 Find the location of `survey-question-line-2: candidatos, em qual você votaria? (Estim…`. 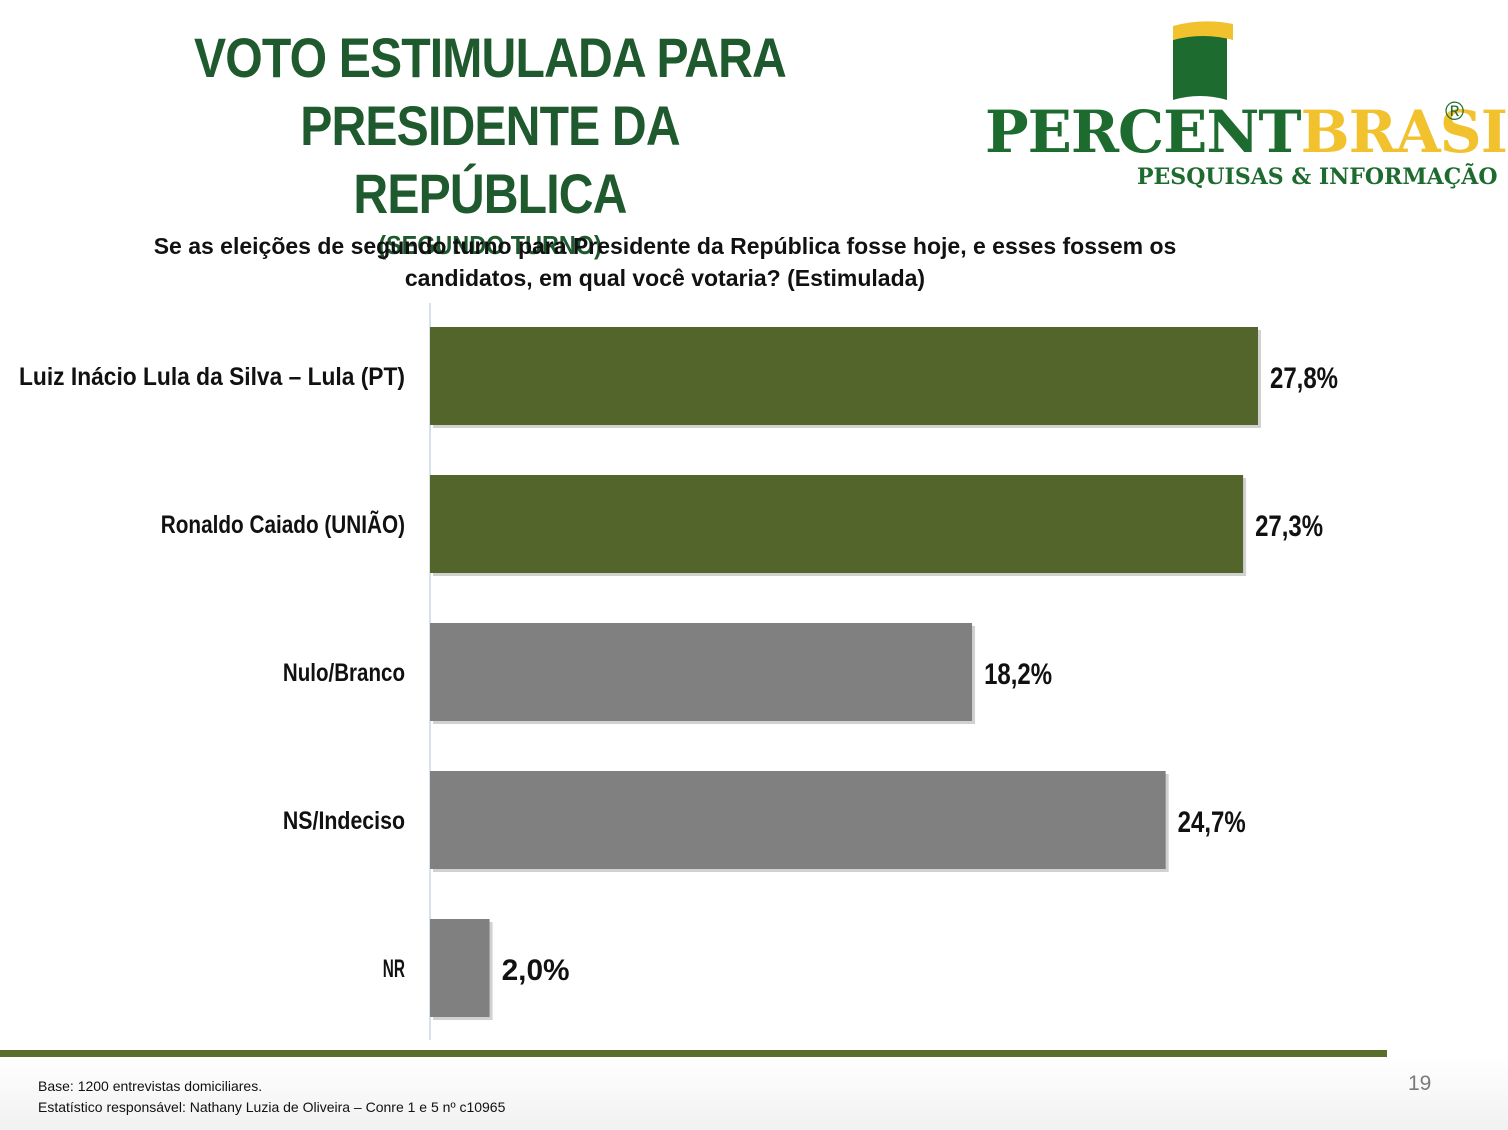

survey-question-line-2: candidatos, em qual você votaria? (Estim… is located at coordinates (665, 278).